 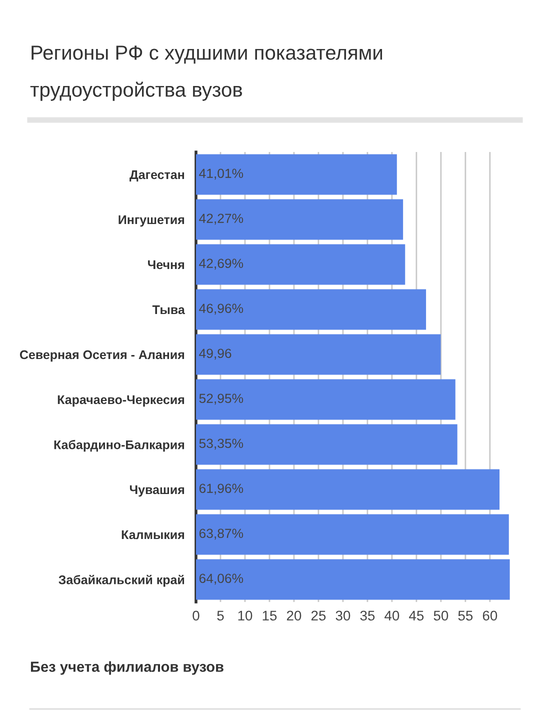 I want to click on y-tick-label: Чувашия, so click(x=157, y=491).